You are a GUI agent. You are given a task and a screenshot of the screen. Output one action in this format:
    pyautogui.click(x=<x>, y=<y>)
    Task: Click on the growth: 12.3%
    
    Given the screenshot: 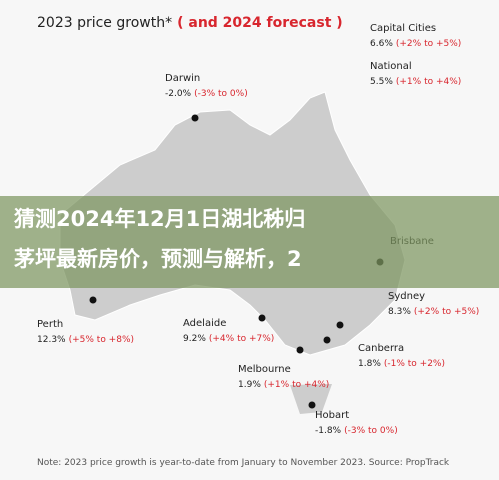 What is the action you would take?
    pyautogui.click(x=51, y=340)
    